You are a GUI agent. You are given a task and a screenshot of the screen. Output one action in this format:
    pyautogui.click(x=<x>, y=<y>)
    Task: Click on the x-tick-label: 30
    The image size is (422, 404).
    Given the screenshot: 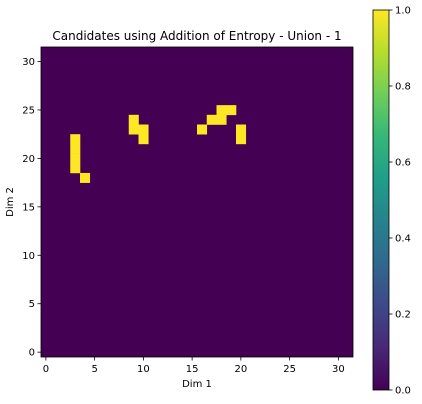 What is the action you would take?
    pyautogui.click(x=338, y=369)
    